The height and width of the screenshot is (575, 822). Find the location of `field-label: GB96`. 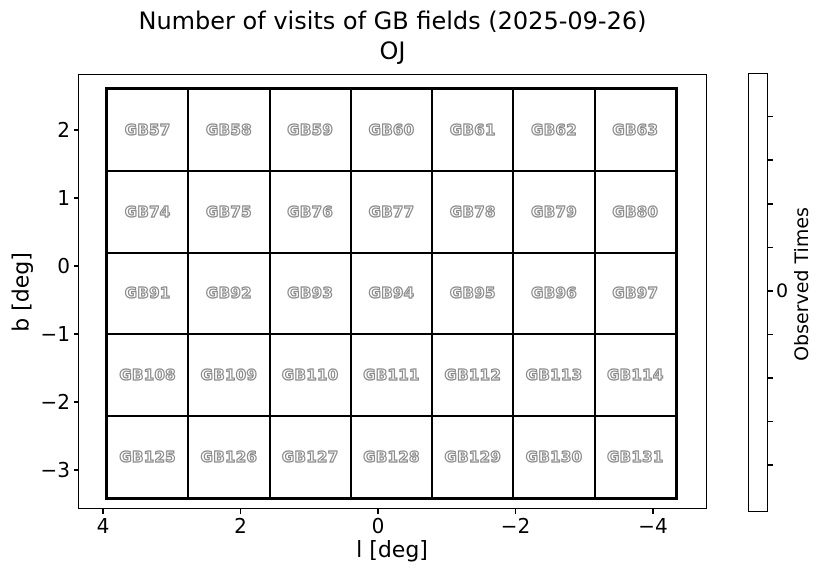

field-label: GB96 is located at coordinates (554, 293).